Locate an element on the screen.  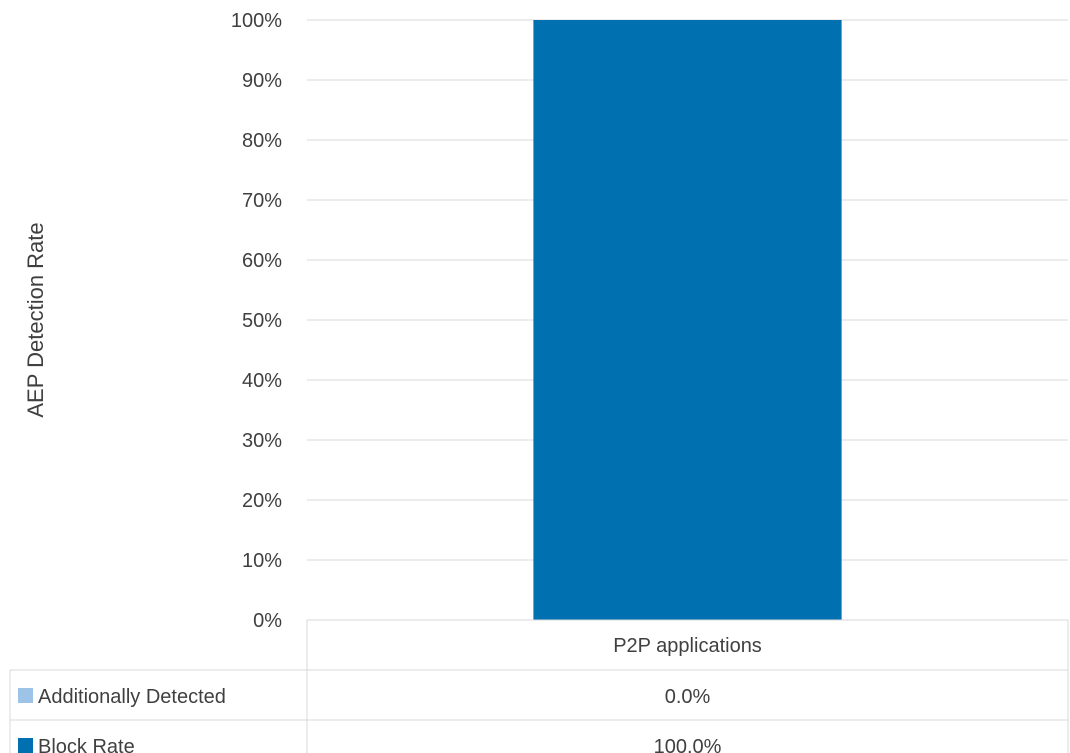
y-axis-title: AEP Detection Rate is located at coordinates (35, 319).